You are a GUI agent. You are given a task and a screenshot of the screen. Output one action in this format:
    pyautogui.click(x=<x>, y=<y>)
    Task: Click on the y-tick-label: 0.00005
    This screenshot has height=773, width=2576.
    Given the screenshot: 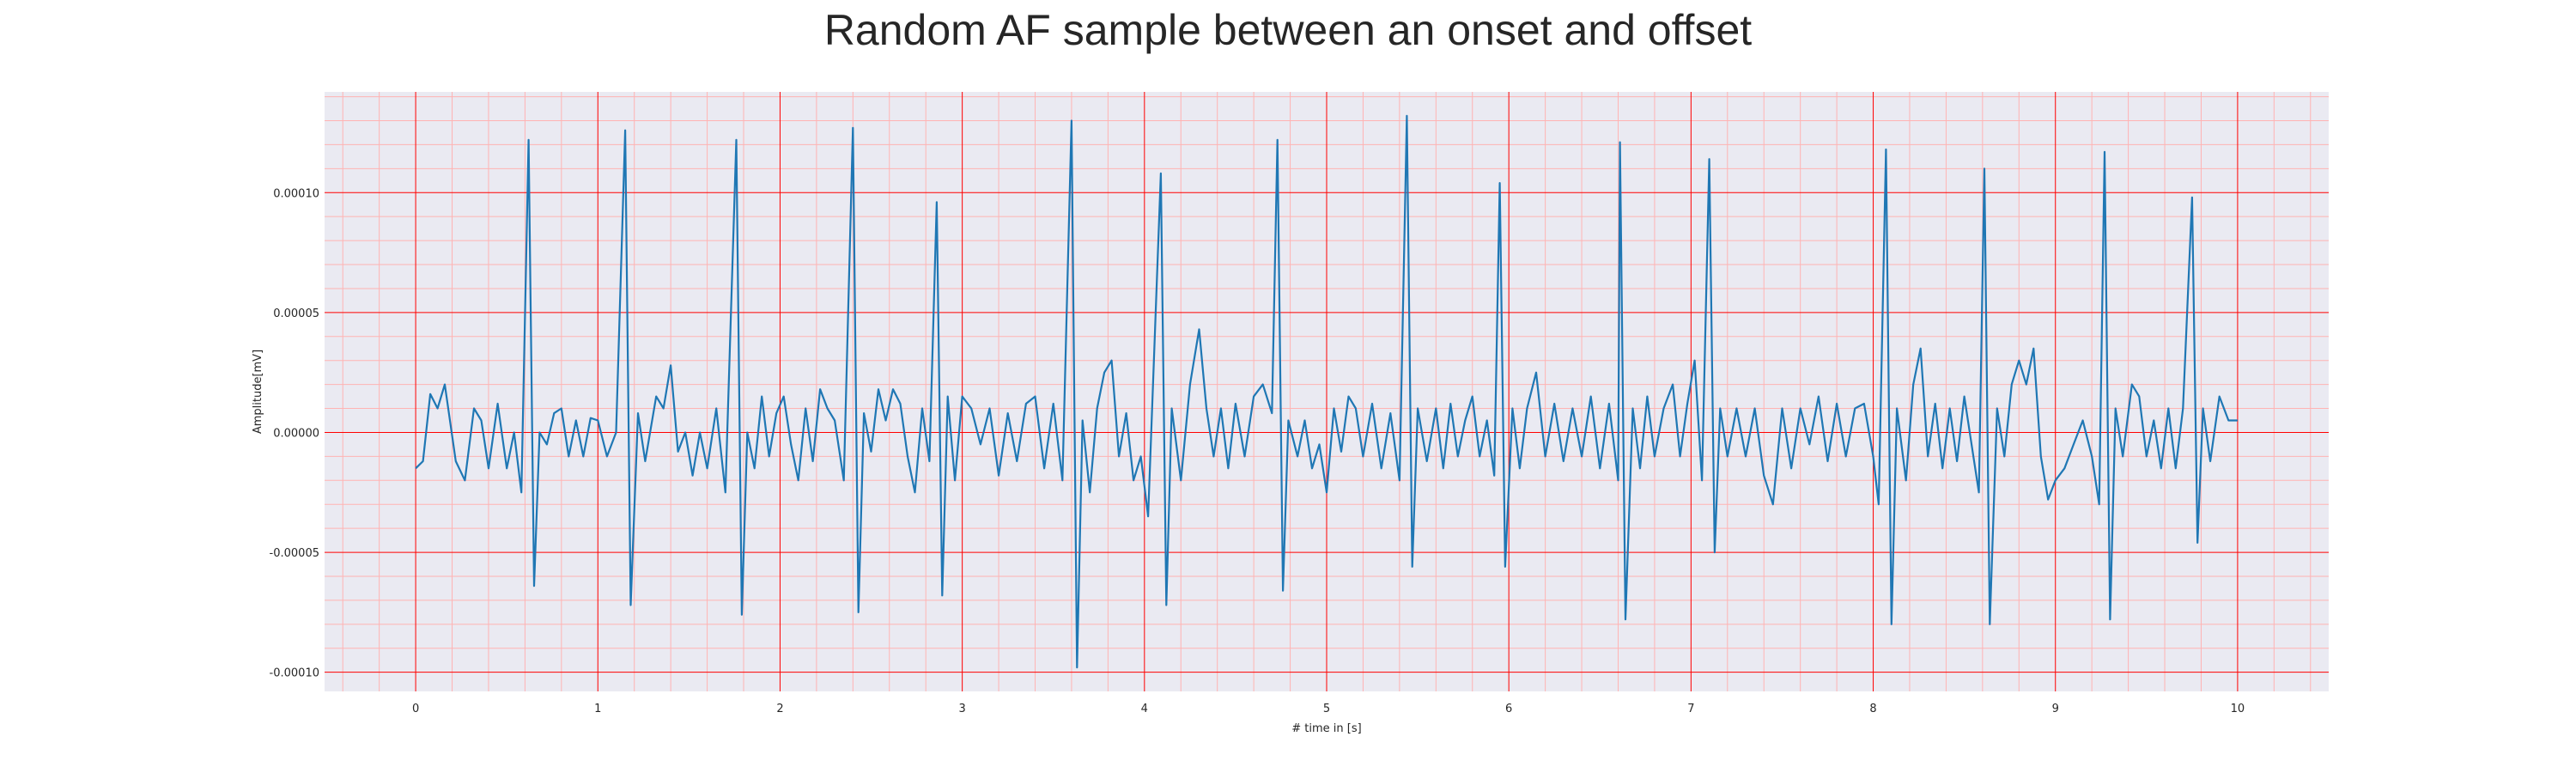 What is the action you would take?
    pyautogui.click(x=296, y=313)
    